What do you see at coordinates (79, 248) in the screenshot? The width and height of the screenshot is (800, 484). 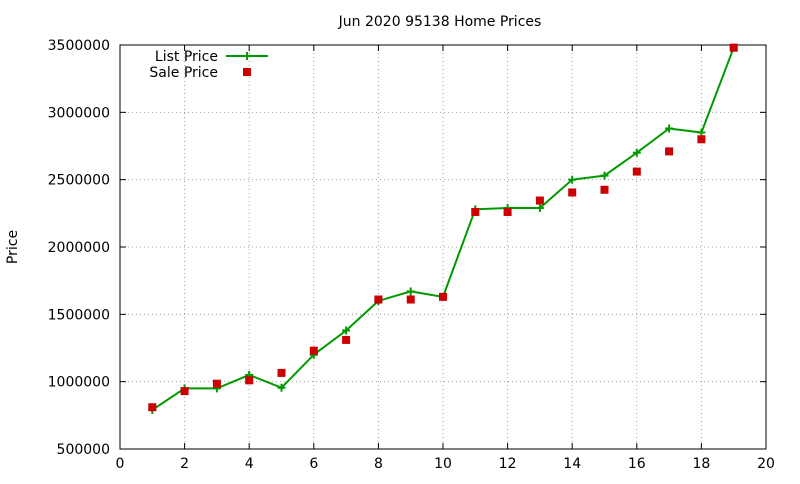 I see `y-tick-label: 2000000` at bounding box center [79, 248].